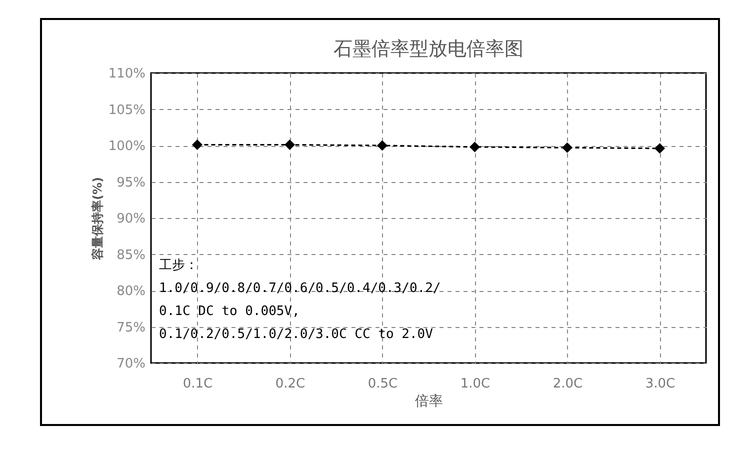 This screenshot has height=450, width=750. Describe the element at coordinates (197, 384) in the screenshot. I see `x-tick-label: 0.1C` at that location.